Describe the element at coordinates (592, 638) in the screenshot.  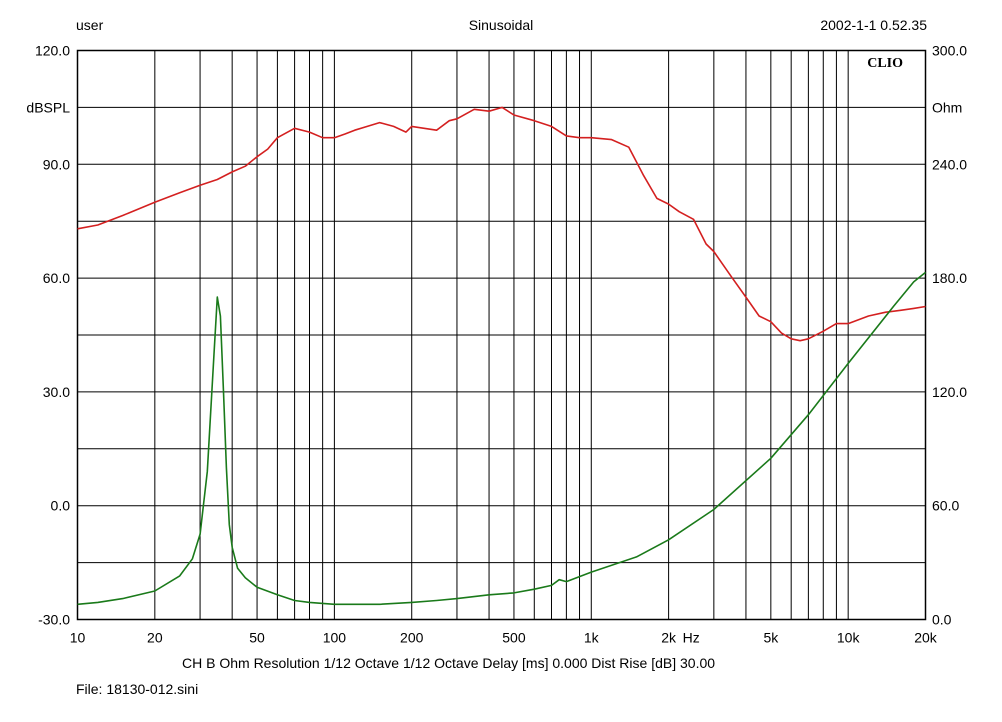
I see `x-tick-label: 1k` at that location.